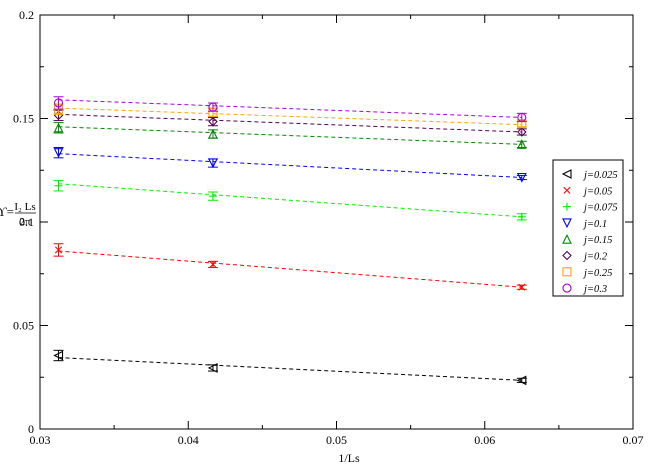  I want to click on y-axis-title: ϒ= I₂ Ls 2π, so click(18, 214).